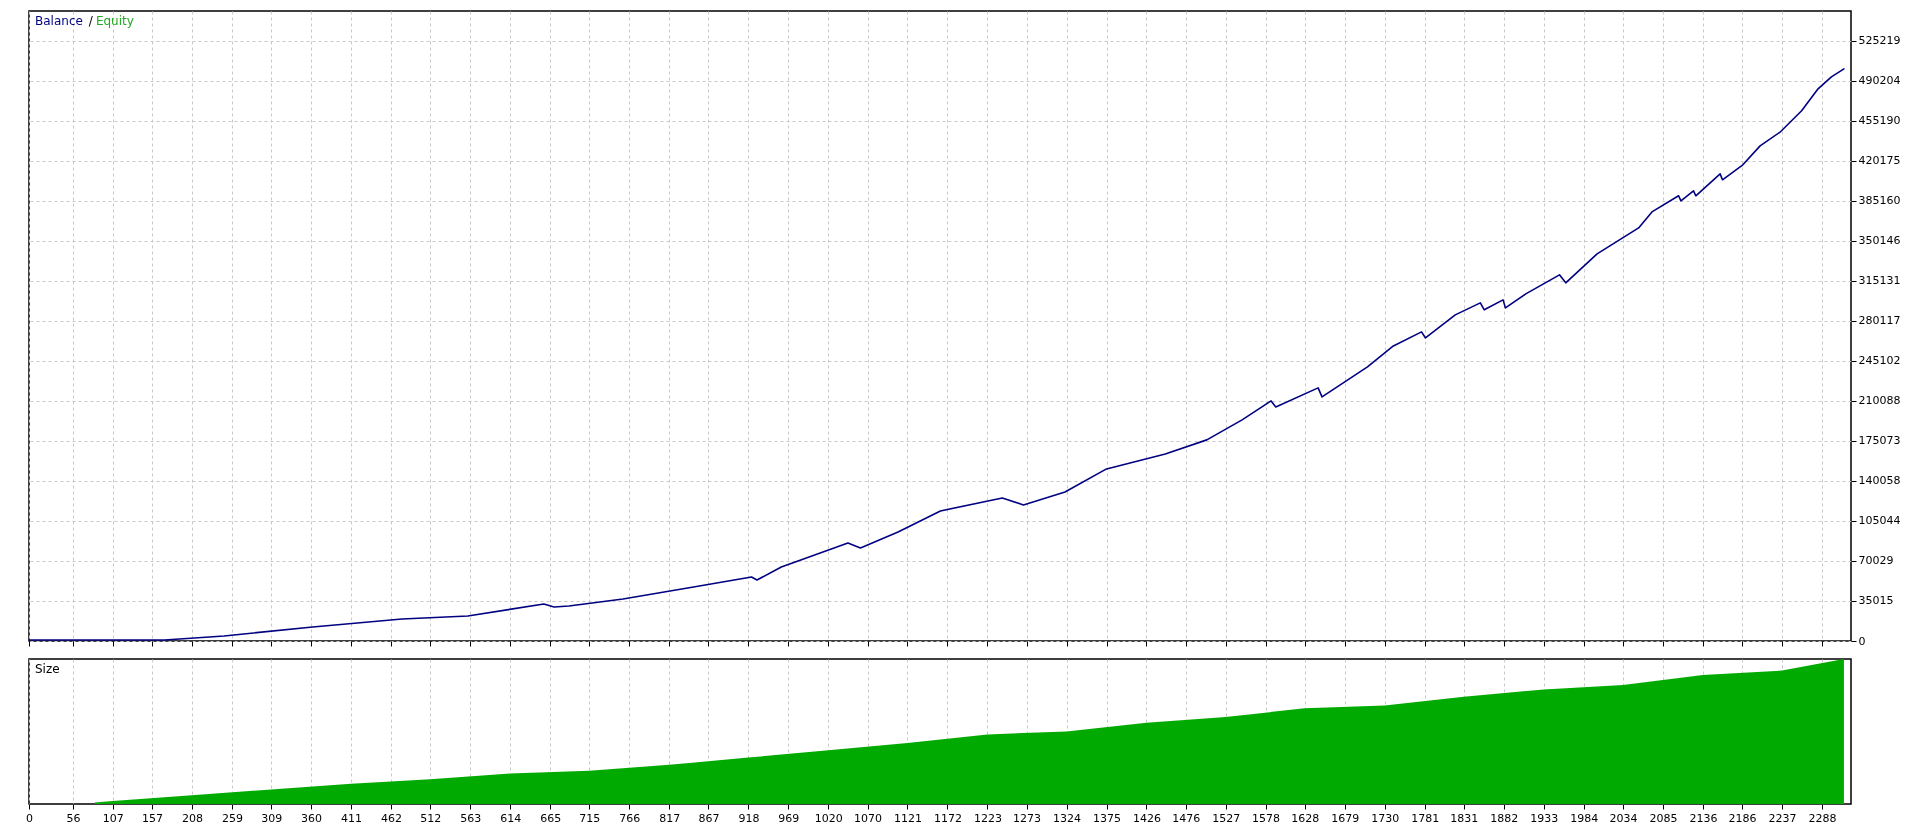 The width and height of the screenshot is (1909, 827). What do you see at coordinates (709, 818) in the screenshot?
I see `x-tick-label: 867` at bounding box center [709, 818].